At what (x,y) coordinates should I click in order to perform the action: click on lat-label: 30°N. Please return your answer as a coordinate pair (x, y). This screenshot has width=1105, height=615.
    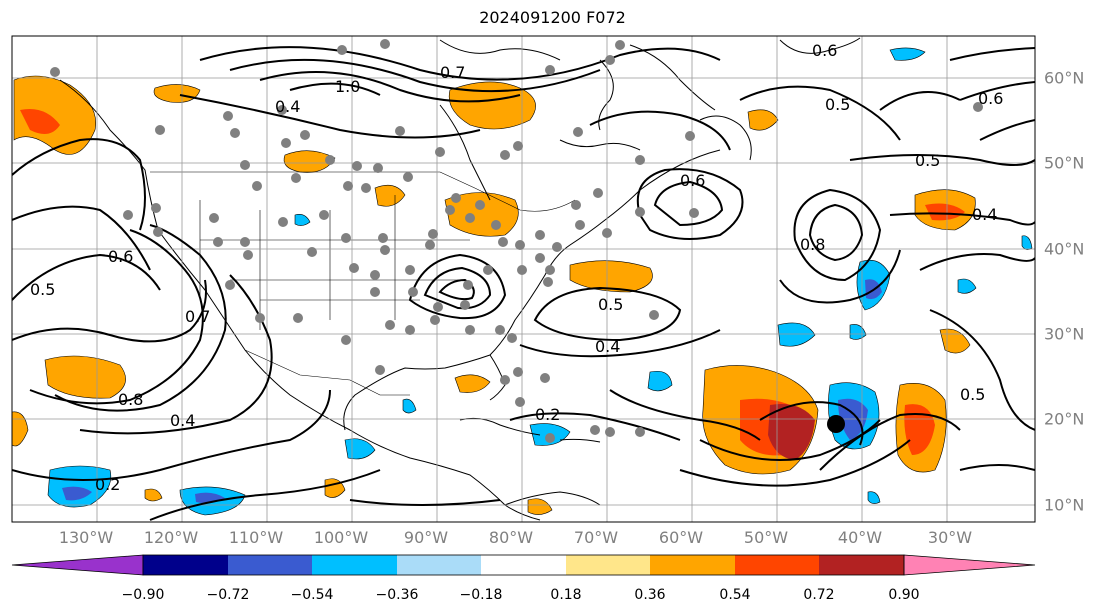
    Looking at the image, I should click on (1064, 334).